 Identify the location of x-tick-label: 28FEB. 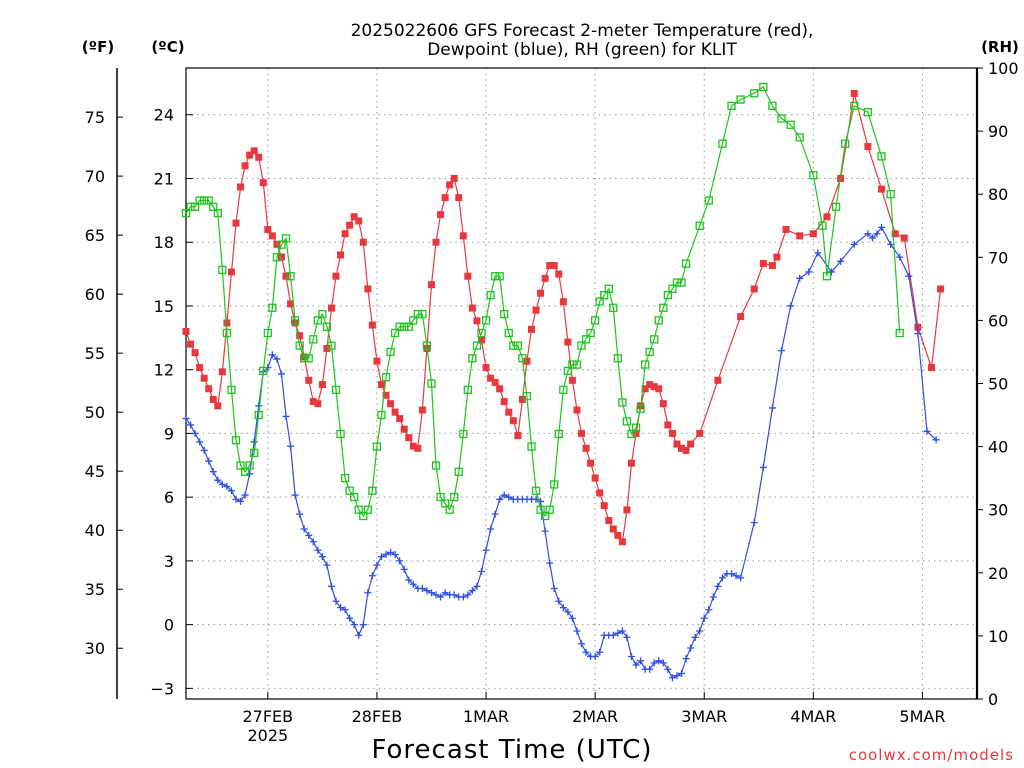
(377, 716).